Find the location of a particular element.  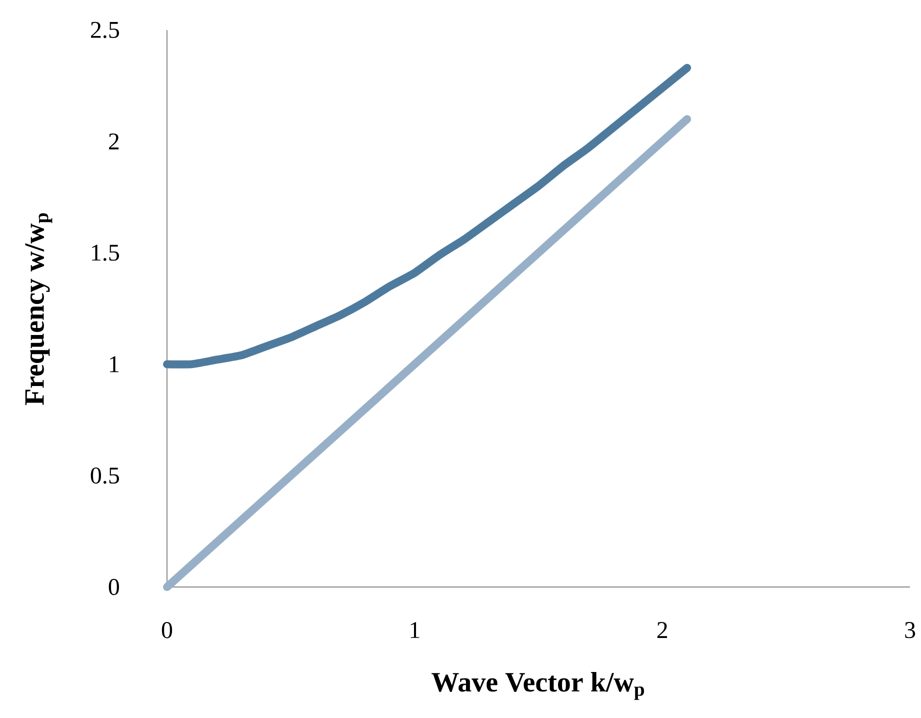

y-tick-label: 0.5 is located at coordinates (105, 475).